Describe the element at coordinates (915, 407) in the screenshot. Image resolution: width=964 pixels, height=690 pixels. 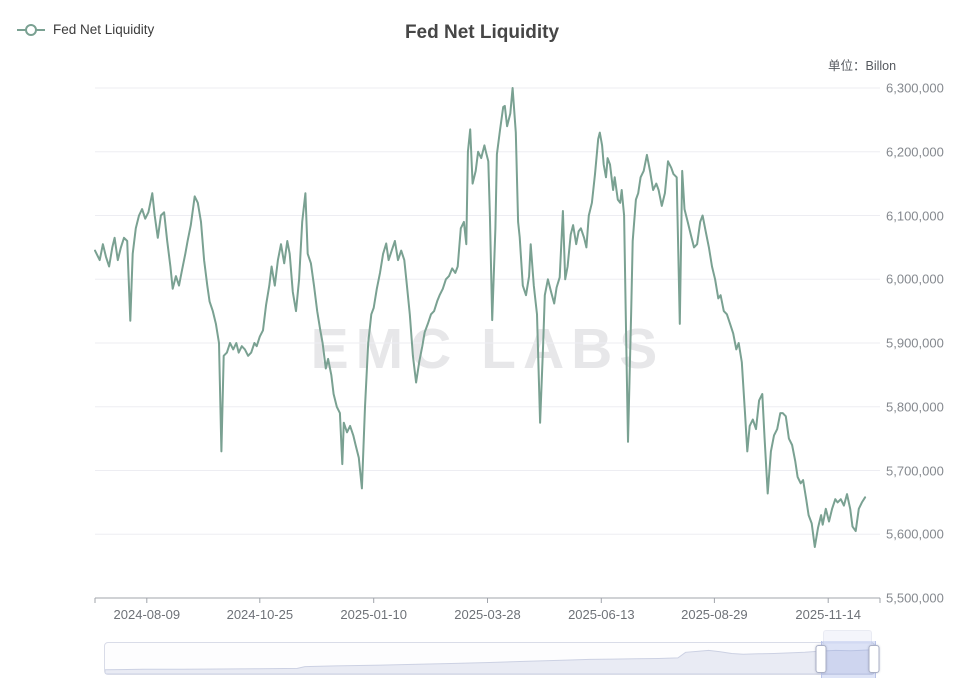
I see `y-axis-label: 5,800,000` at that location.